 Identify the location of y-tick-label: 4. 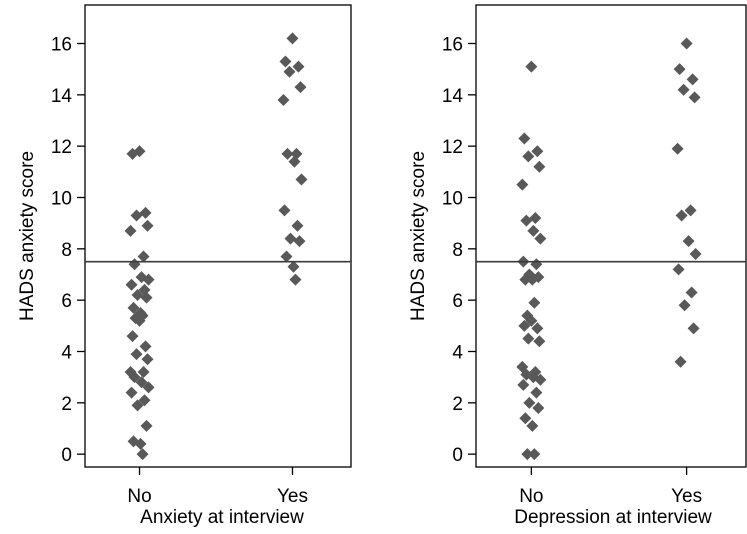
(457, 353).